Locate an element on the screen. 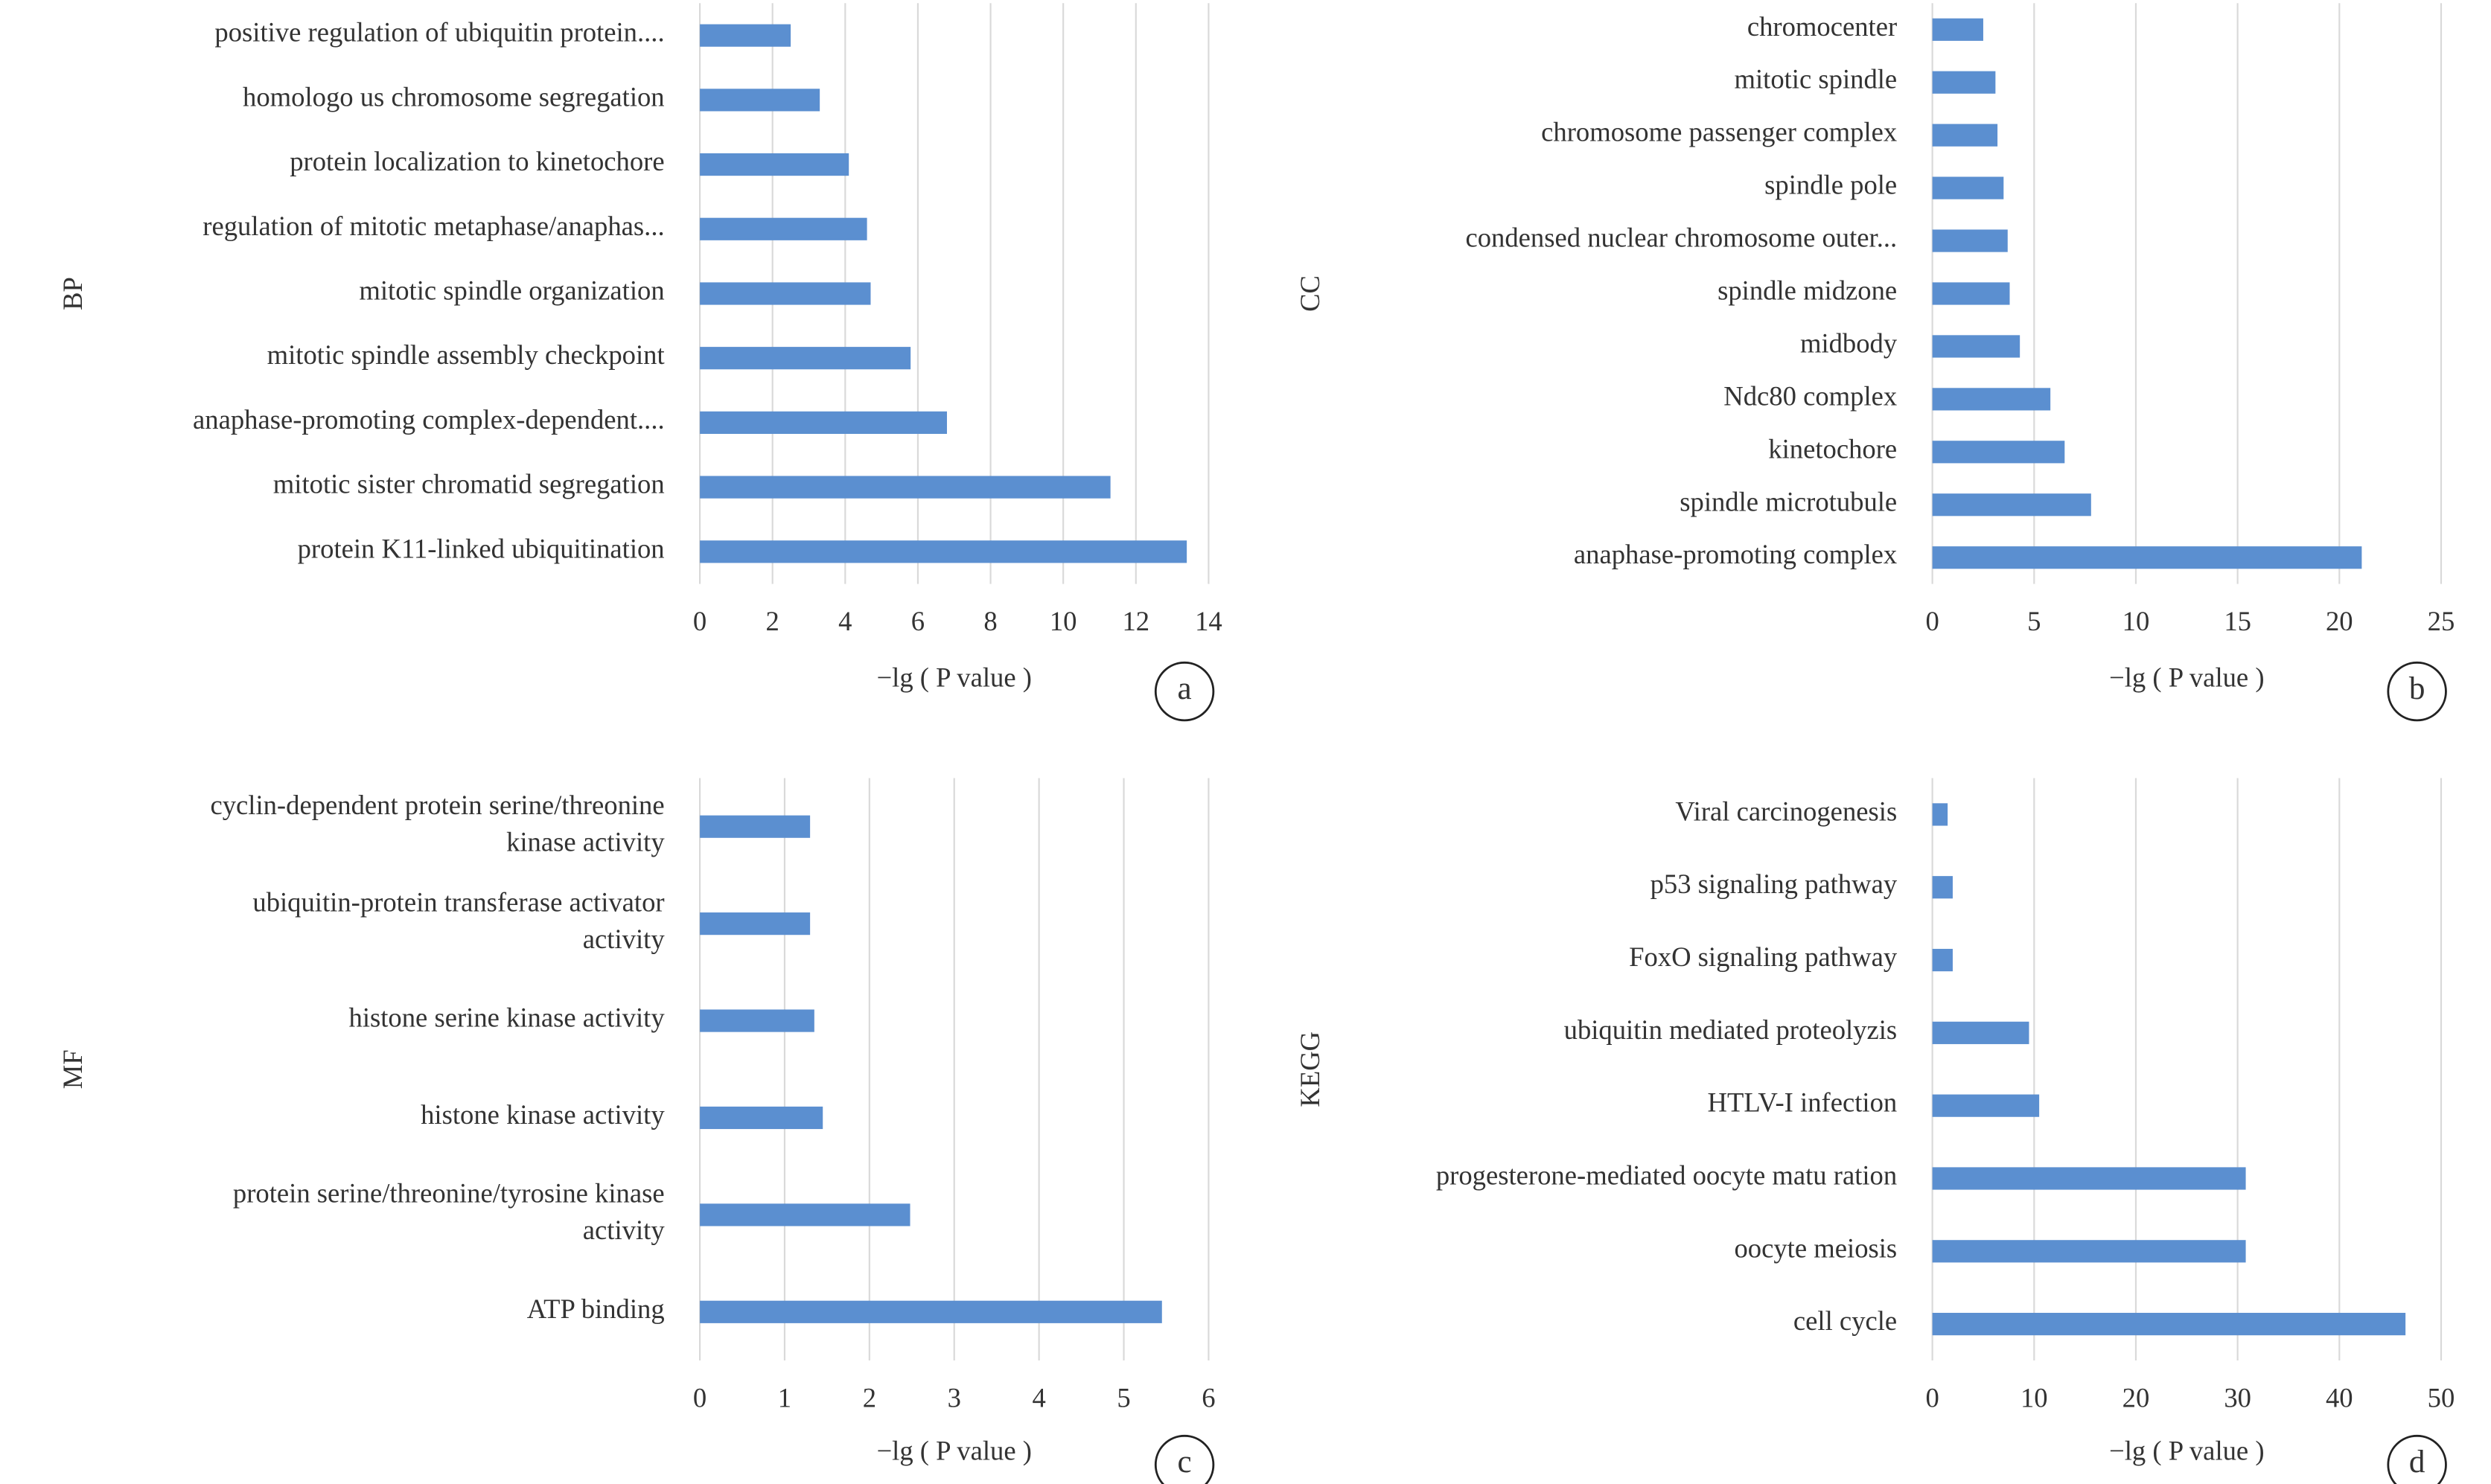  category-label: protein localization to kinetochore is located at coordinates (477, 161).